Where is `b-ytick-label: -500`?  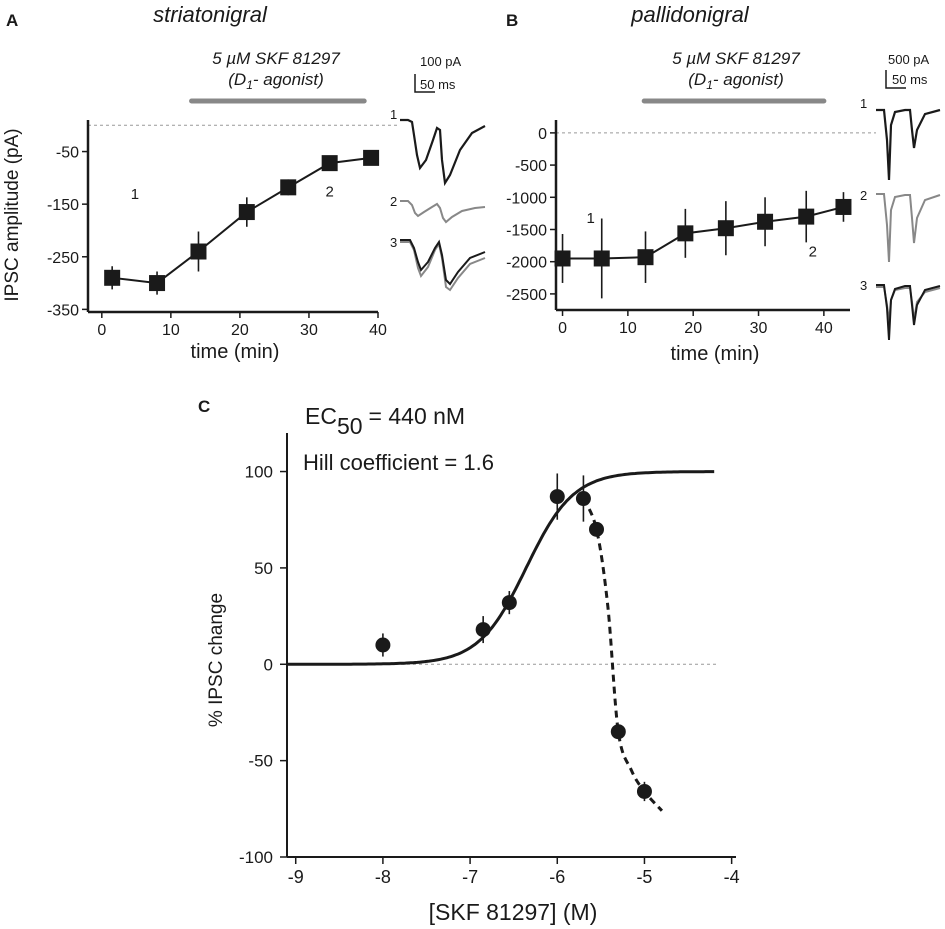 b-ytick-label: -500 is located at coordinates (531, 166).